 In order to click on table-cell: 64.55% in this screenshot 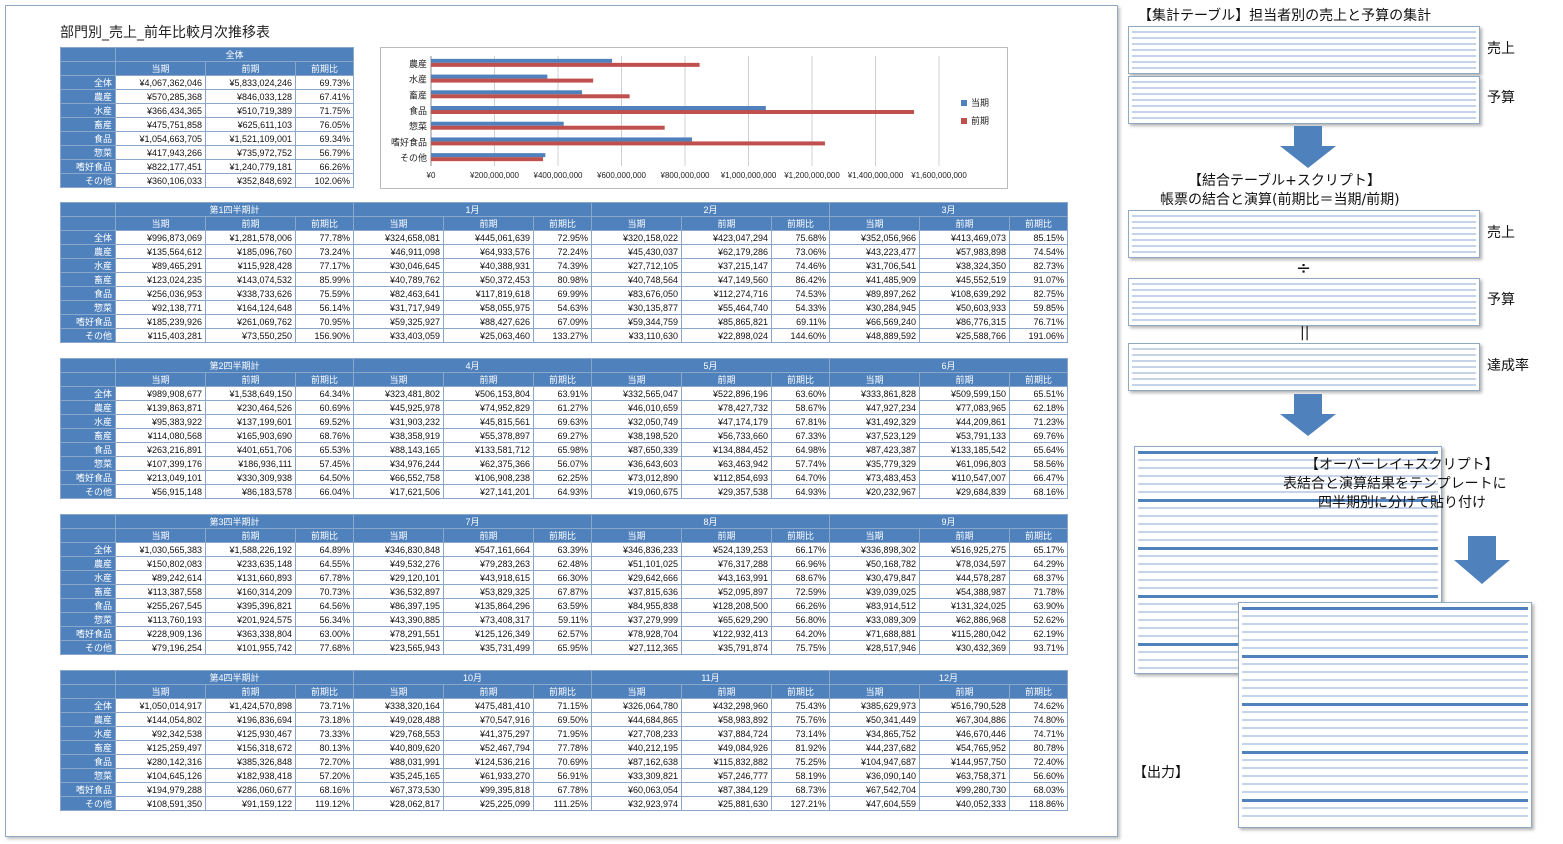, I will do `click(324, 563)`.